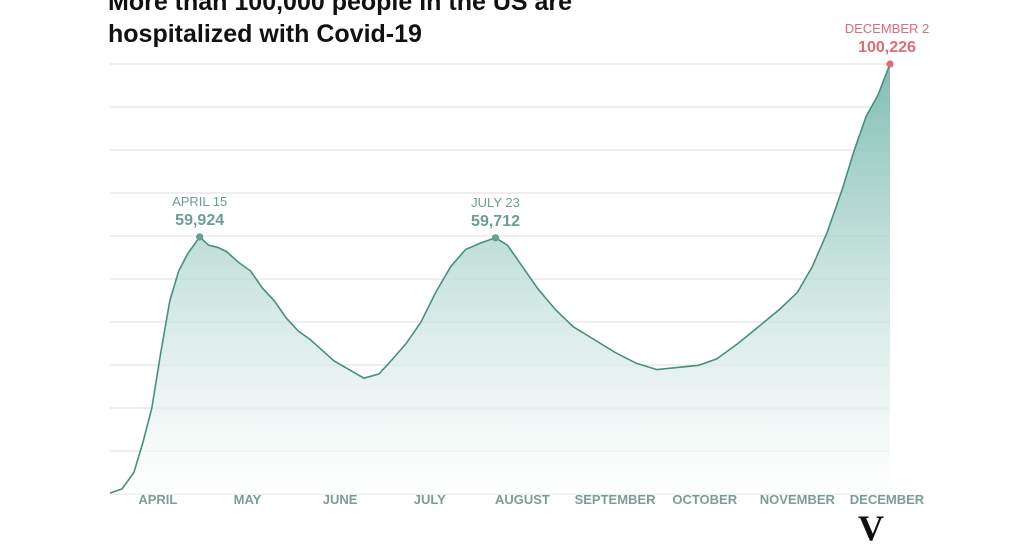 This screenshot has width=1012, height=548. What do you see at coordinates (871, 528) in the screenshot?
I see `vox-logo: V` at bounding box center [871, 528].